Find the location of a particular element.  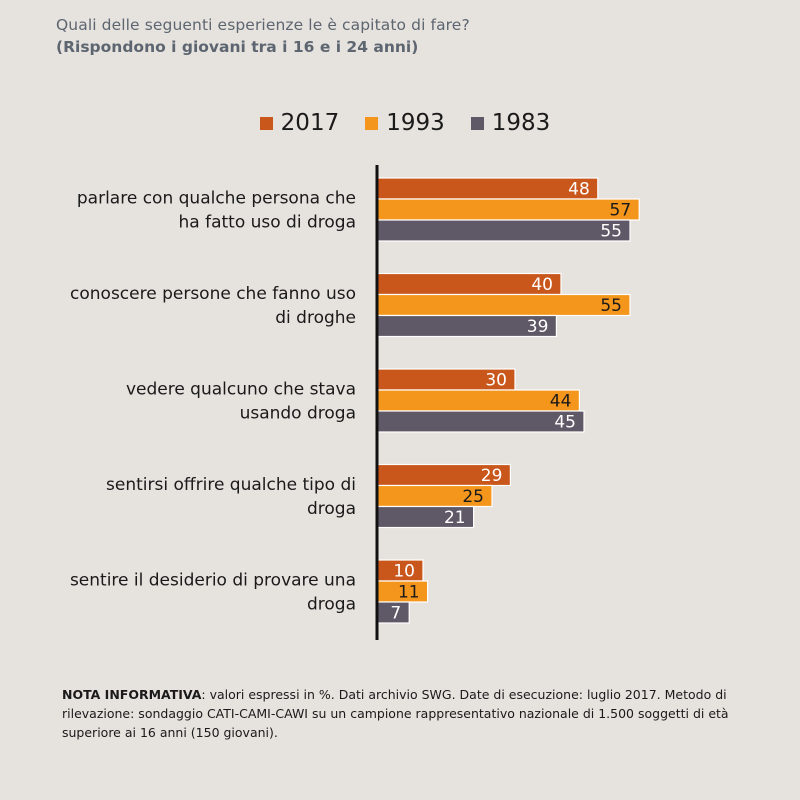

legend-item-1983: 1983 is located at coordinates (510, 123).